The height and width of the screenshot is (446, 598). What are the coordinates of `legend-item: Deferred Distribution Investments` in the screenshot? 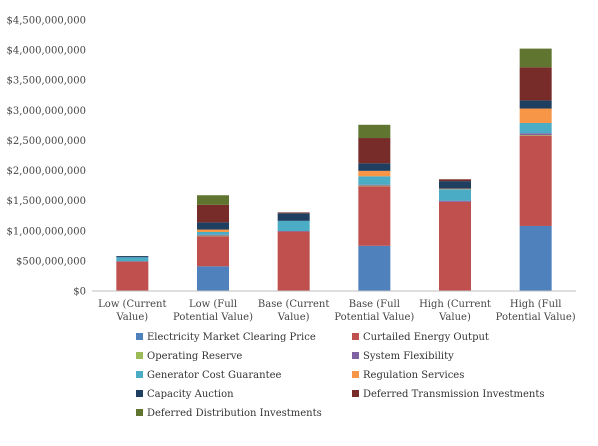 It's located at (229, 413).